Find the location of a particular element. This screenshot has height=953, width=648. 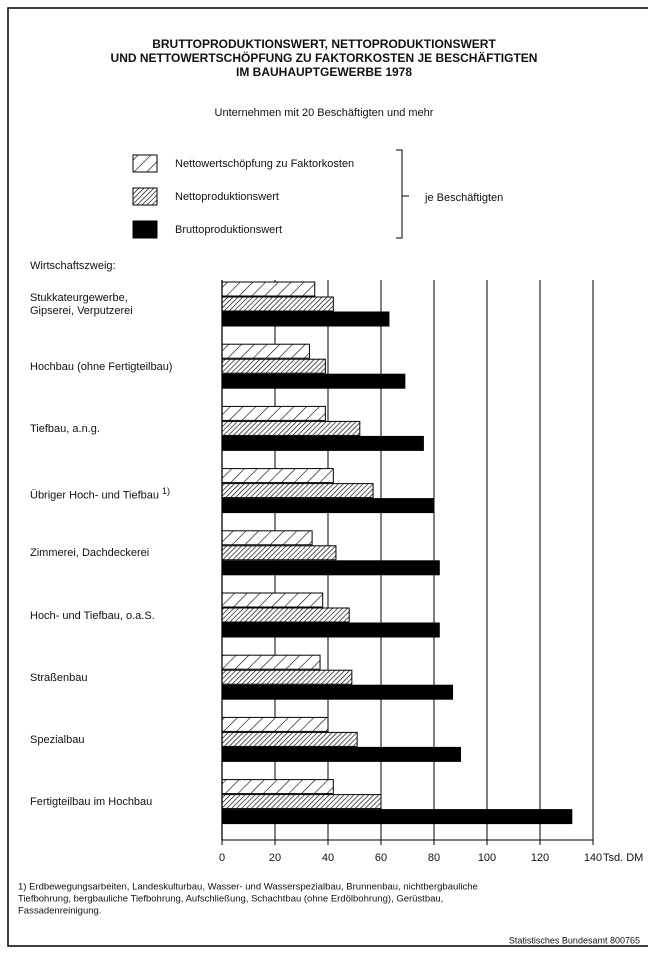

x-tick-label: 80 is located at coordinates (434, 858).